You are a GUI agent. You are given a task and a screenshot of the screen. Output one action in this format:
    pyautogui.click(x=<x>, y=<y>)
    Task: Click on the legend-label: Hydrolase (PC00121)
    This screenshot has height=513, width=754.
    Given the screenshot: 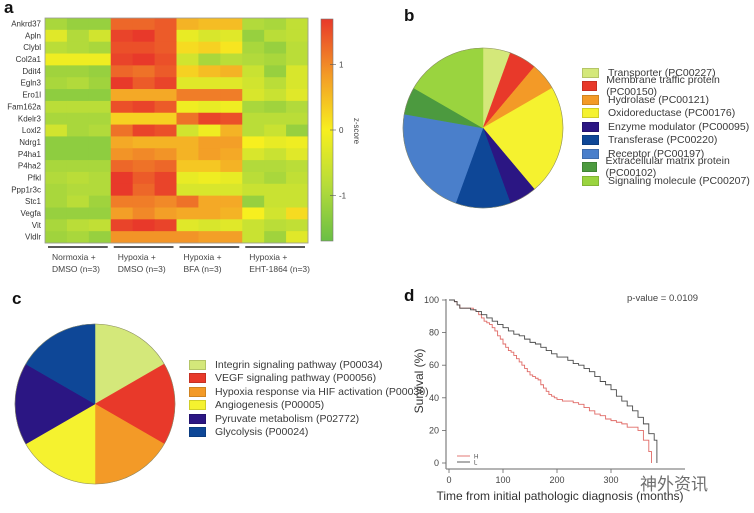 What is the action you would take?
    pyautogui.click(x=658, y=99)
    